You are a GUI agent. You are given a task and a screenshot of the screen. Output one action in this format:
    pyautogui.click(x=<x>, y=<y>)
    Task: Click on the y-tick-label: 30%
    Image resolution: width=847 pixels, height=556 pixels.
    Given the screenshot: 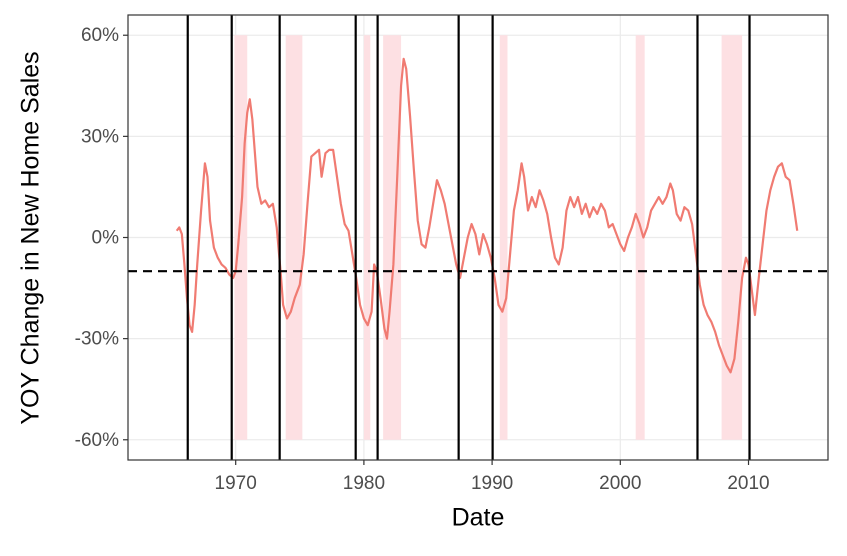 What is the action you would take?
    pyautogui.click(x=100, y=136)
    